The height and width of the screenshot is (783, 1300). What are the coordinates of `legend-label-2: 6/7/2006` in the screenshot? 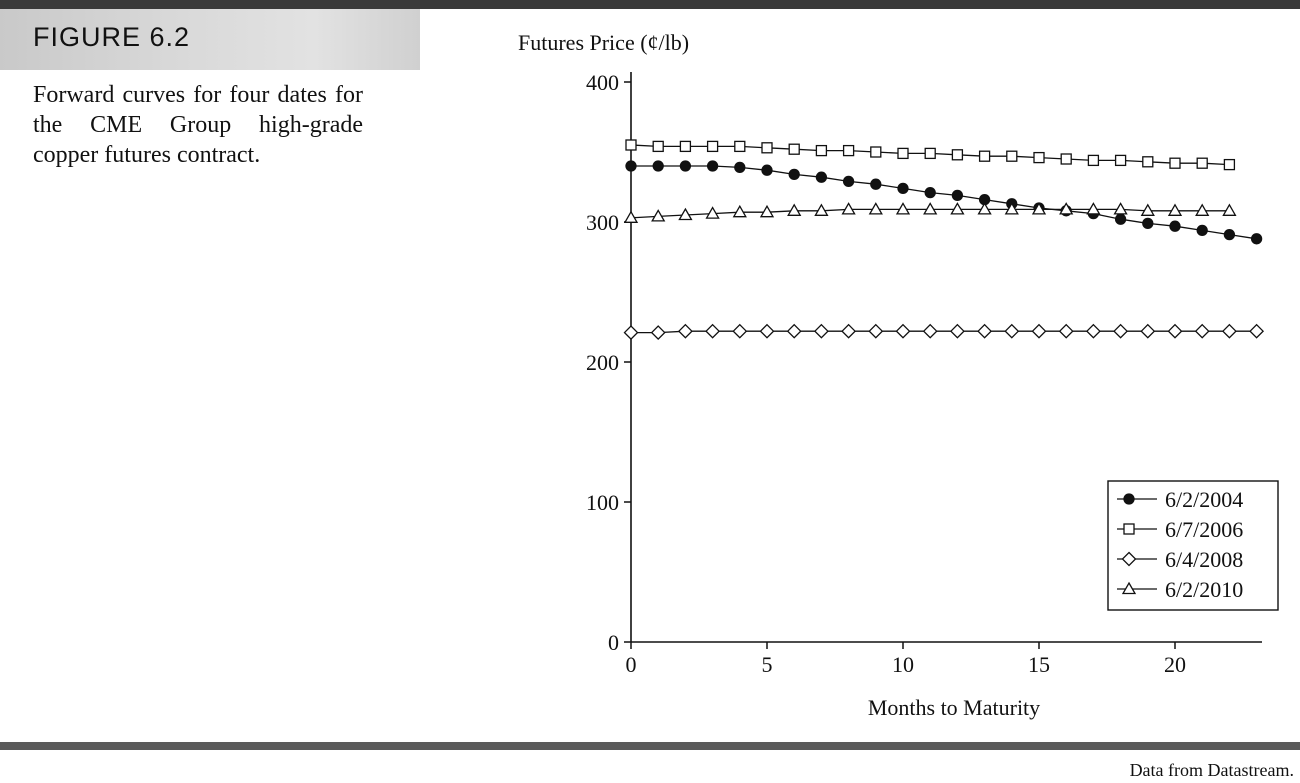 It's located at (1204, 529).